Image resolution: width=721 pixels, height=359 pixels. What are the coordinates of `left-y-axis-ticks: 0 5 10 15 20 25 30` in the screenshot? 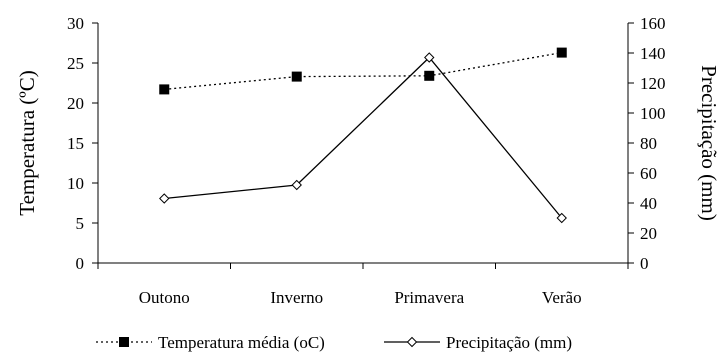 It's located at (82, 143).